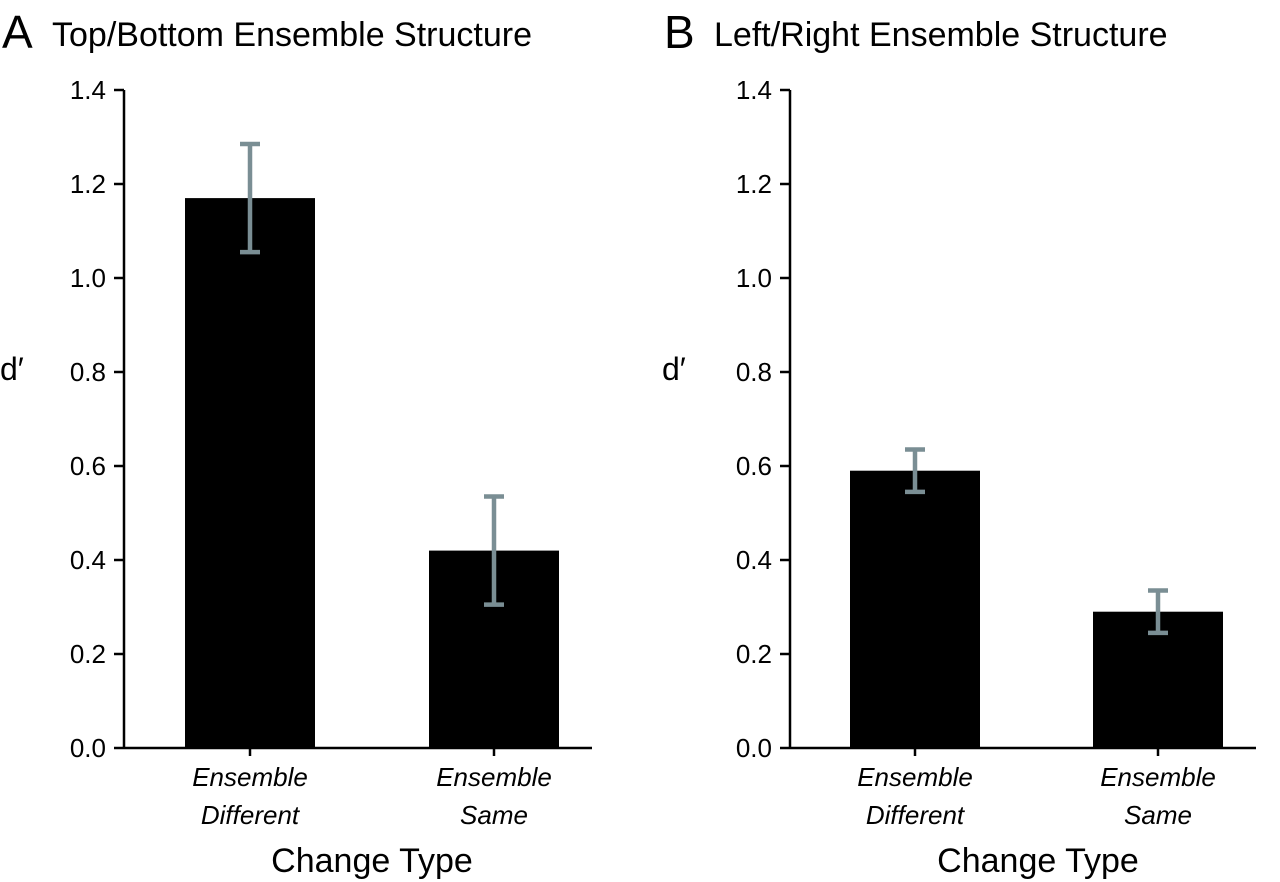  What do you see at coordinates (941, 35) in the screenshot?
I see `chart-title: Left/Right Ensemble Structure` at bounding box center [941, 35].